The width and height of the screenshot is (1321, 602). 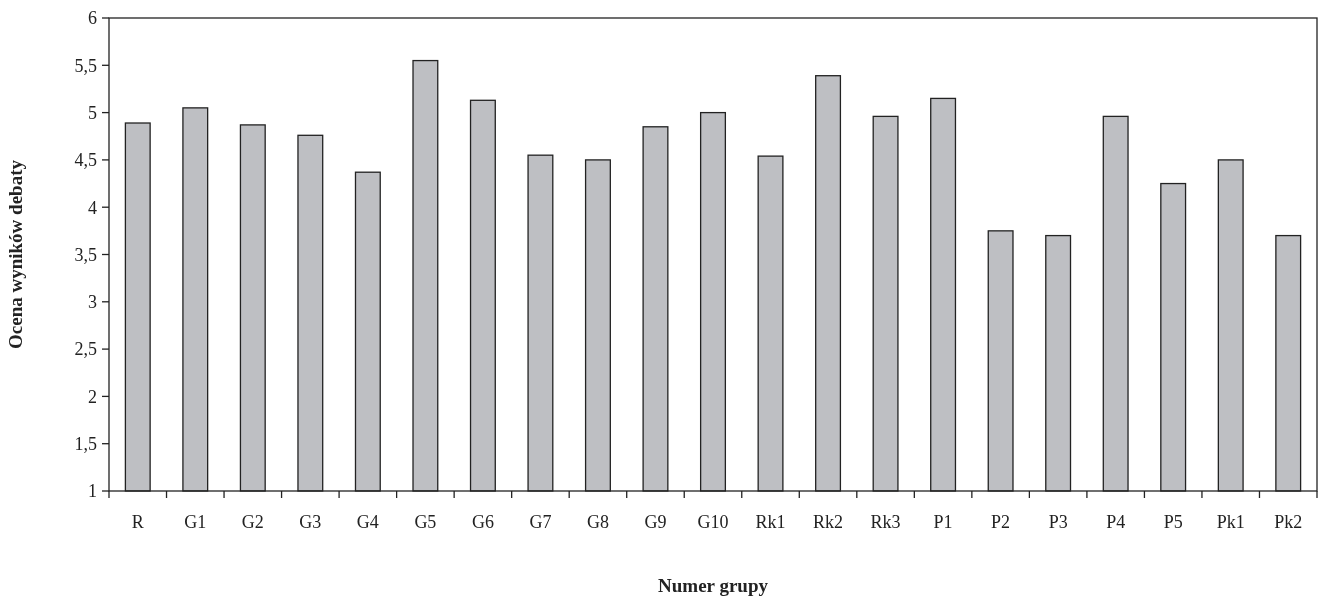 What do you see at coordinates (943, 522) in the screenshot?
I see `x-tick-label: P1` at bounding box center [943, 522].